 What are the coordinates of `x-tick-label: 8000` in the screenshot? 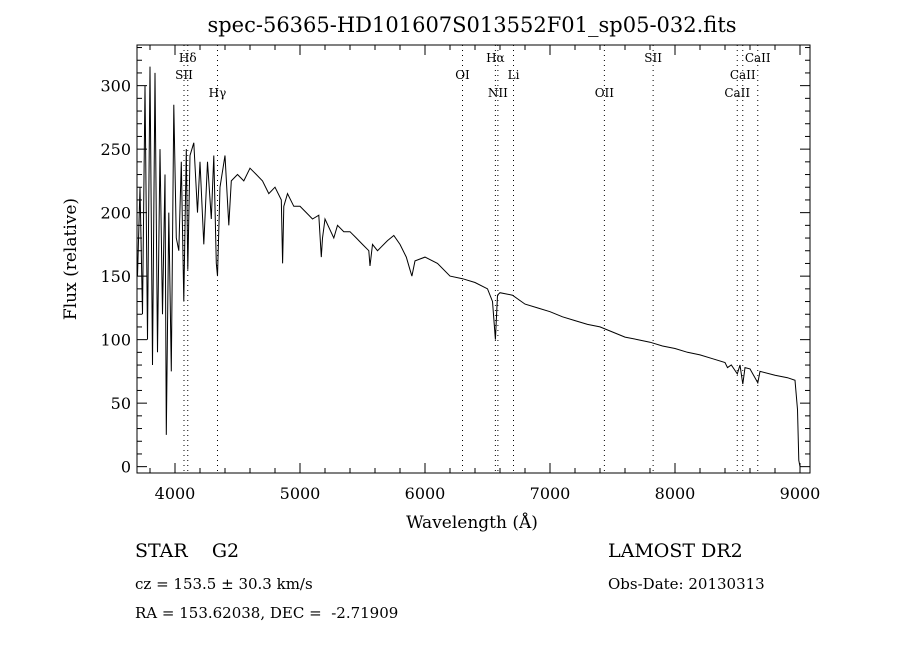 It's located at (675, 493).